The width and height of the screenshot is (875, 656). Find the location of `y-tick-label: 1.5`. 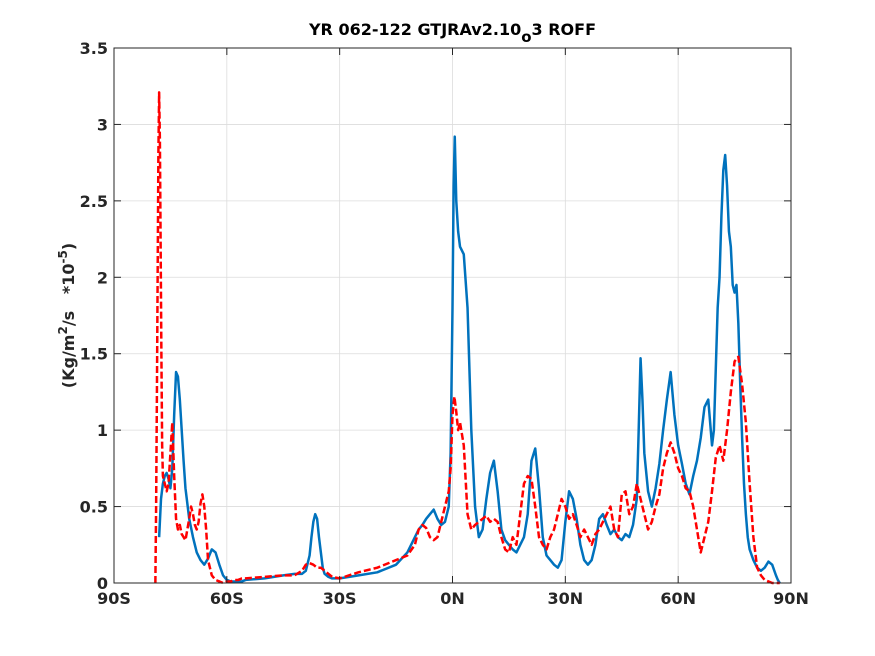

y-tick-label: 1.5 is located at coordinates (94, 354).